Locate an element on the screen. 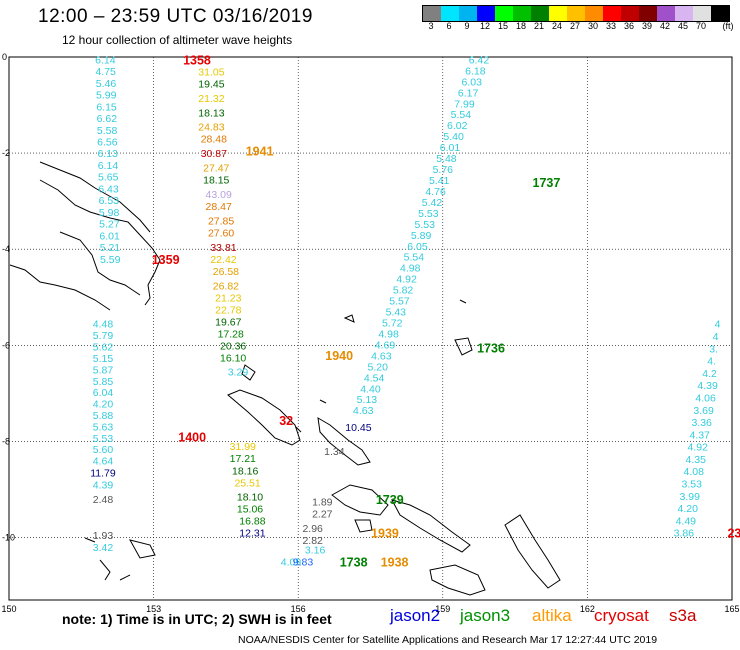  swh-value: 2.82 is located at coordinates (312, 541).